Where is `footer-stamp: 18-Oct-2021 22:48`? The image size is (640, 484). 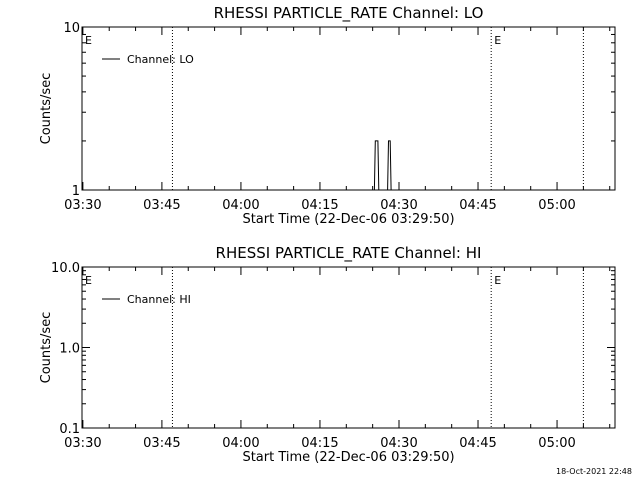
footer-stamp: 18-Oct-2021 22:48 is located at coordinates (594, 471).